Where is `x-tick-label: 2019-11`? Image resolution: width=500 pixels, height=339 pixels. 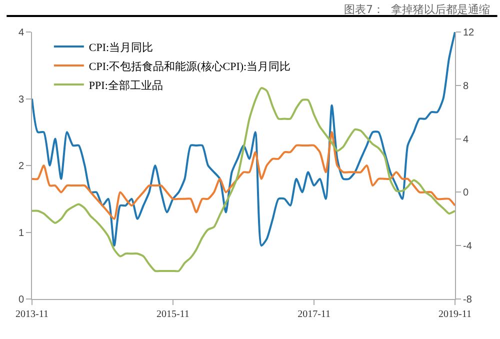
x-tick-label: 2019-11 is located at coordinates (455, 314).